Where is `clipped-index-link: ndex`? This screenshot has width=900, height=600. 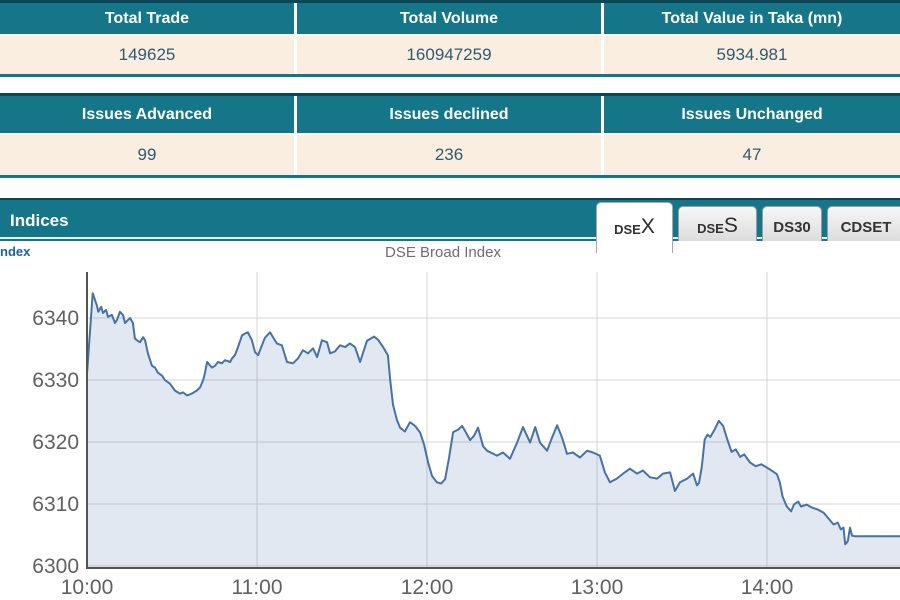 clipped-index-link: ndex is located at coordinates (15, 251).